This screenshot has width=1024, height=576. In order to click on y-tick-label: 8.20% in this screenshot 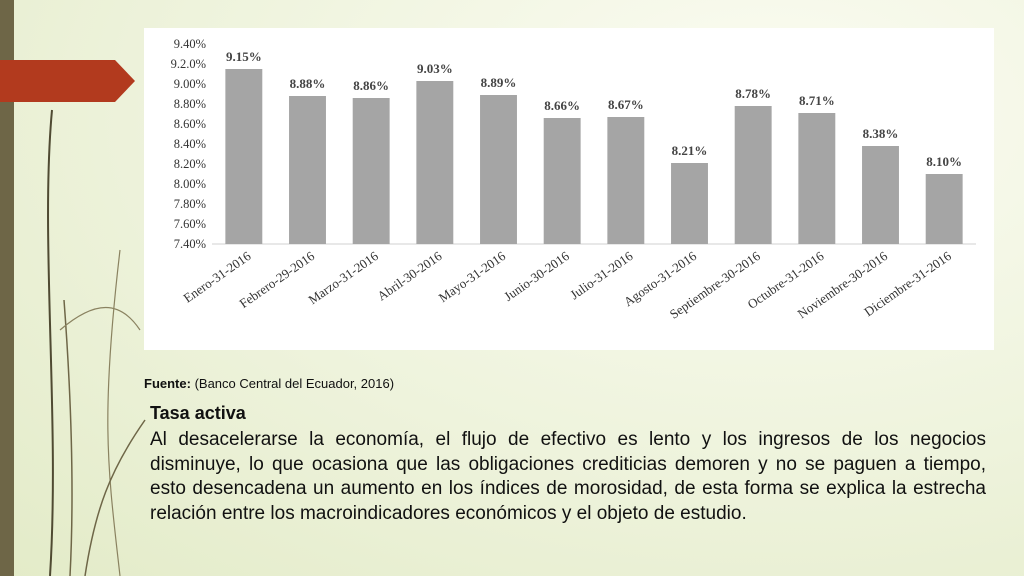, I will do `click(190, 164)`.